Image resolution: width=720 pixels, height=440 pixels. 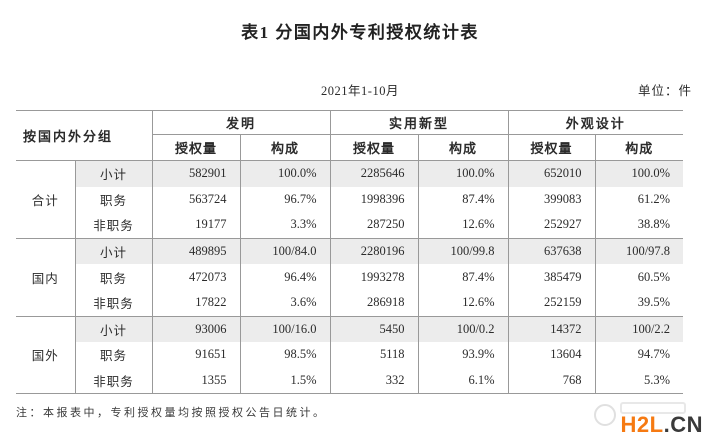 What do you see at coordinates (551, 199) in the screenshot?
I see `data-cell: 399083` at bounding box center [551, 199].